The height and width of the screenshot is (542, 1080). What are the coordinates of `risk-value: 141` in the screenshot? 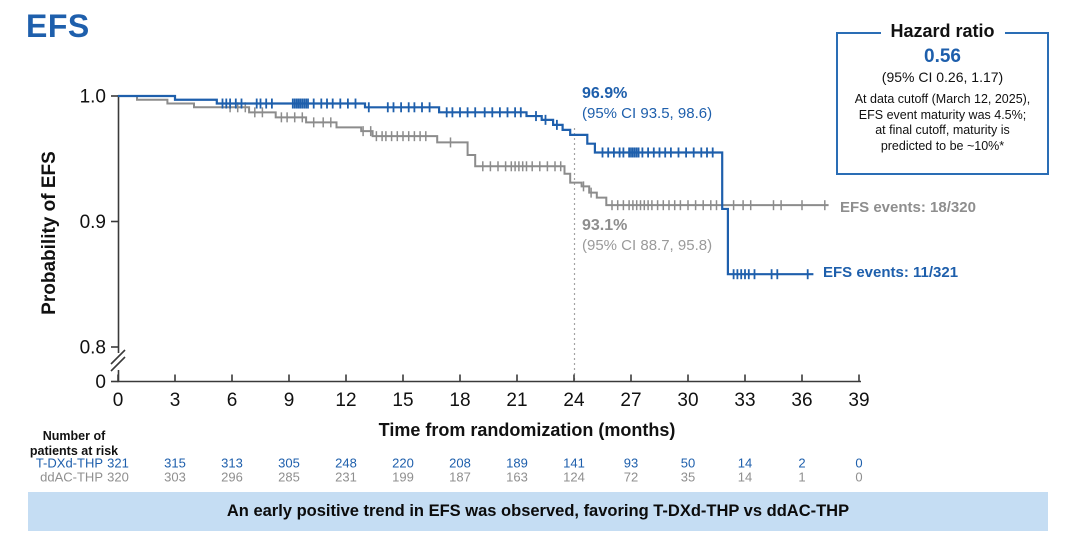 It's located at (574, 463).